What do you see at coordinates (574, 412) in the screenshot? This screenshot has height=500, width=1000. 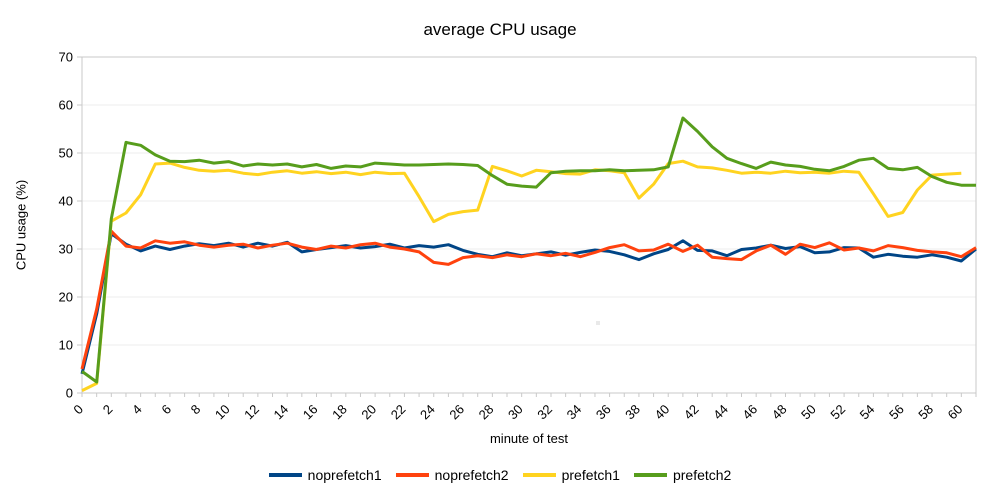 I see `x-tick-label-34: 34` at bounding box center [574, 412].